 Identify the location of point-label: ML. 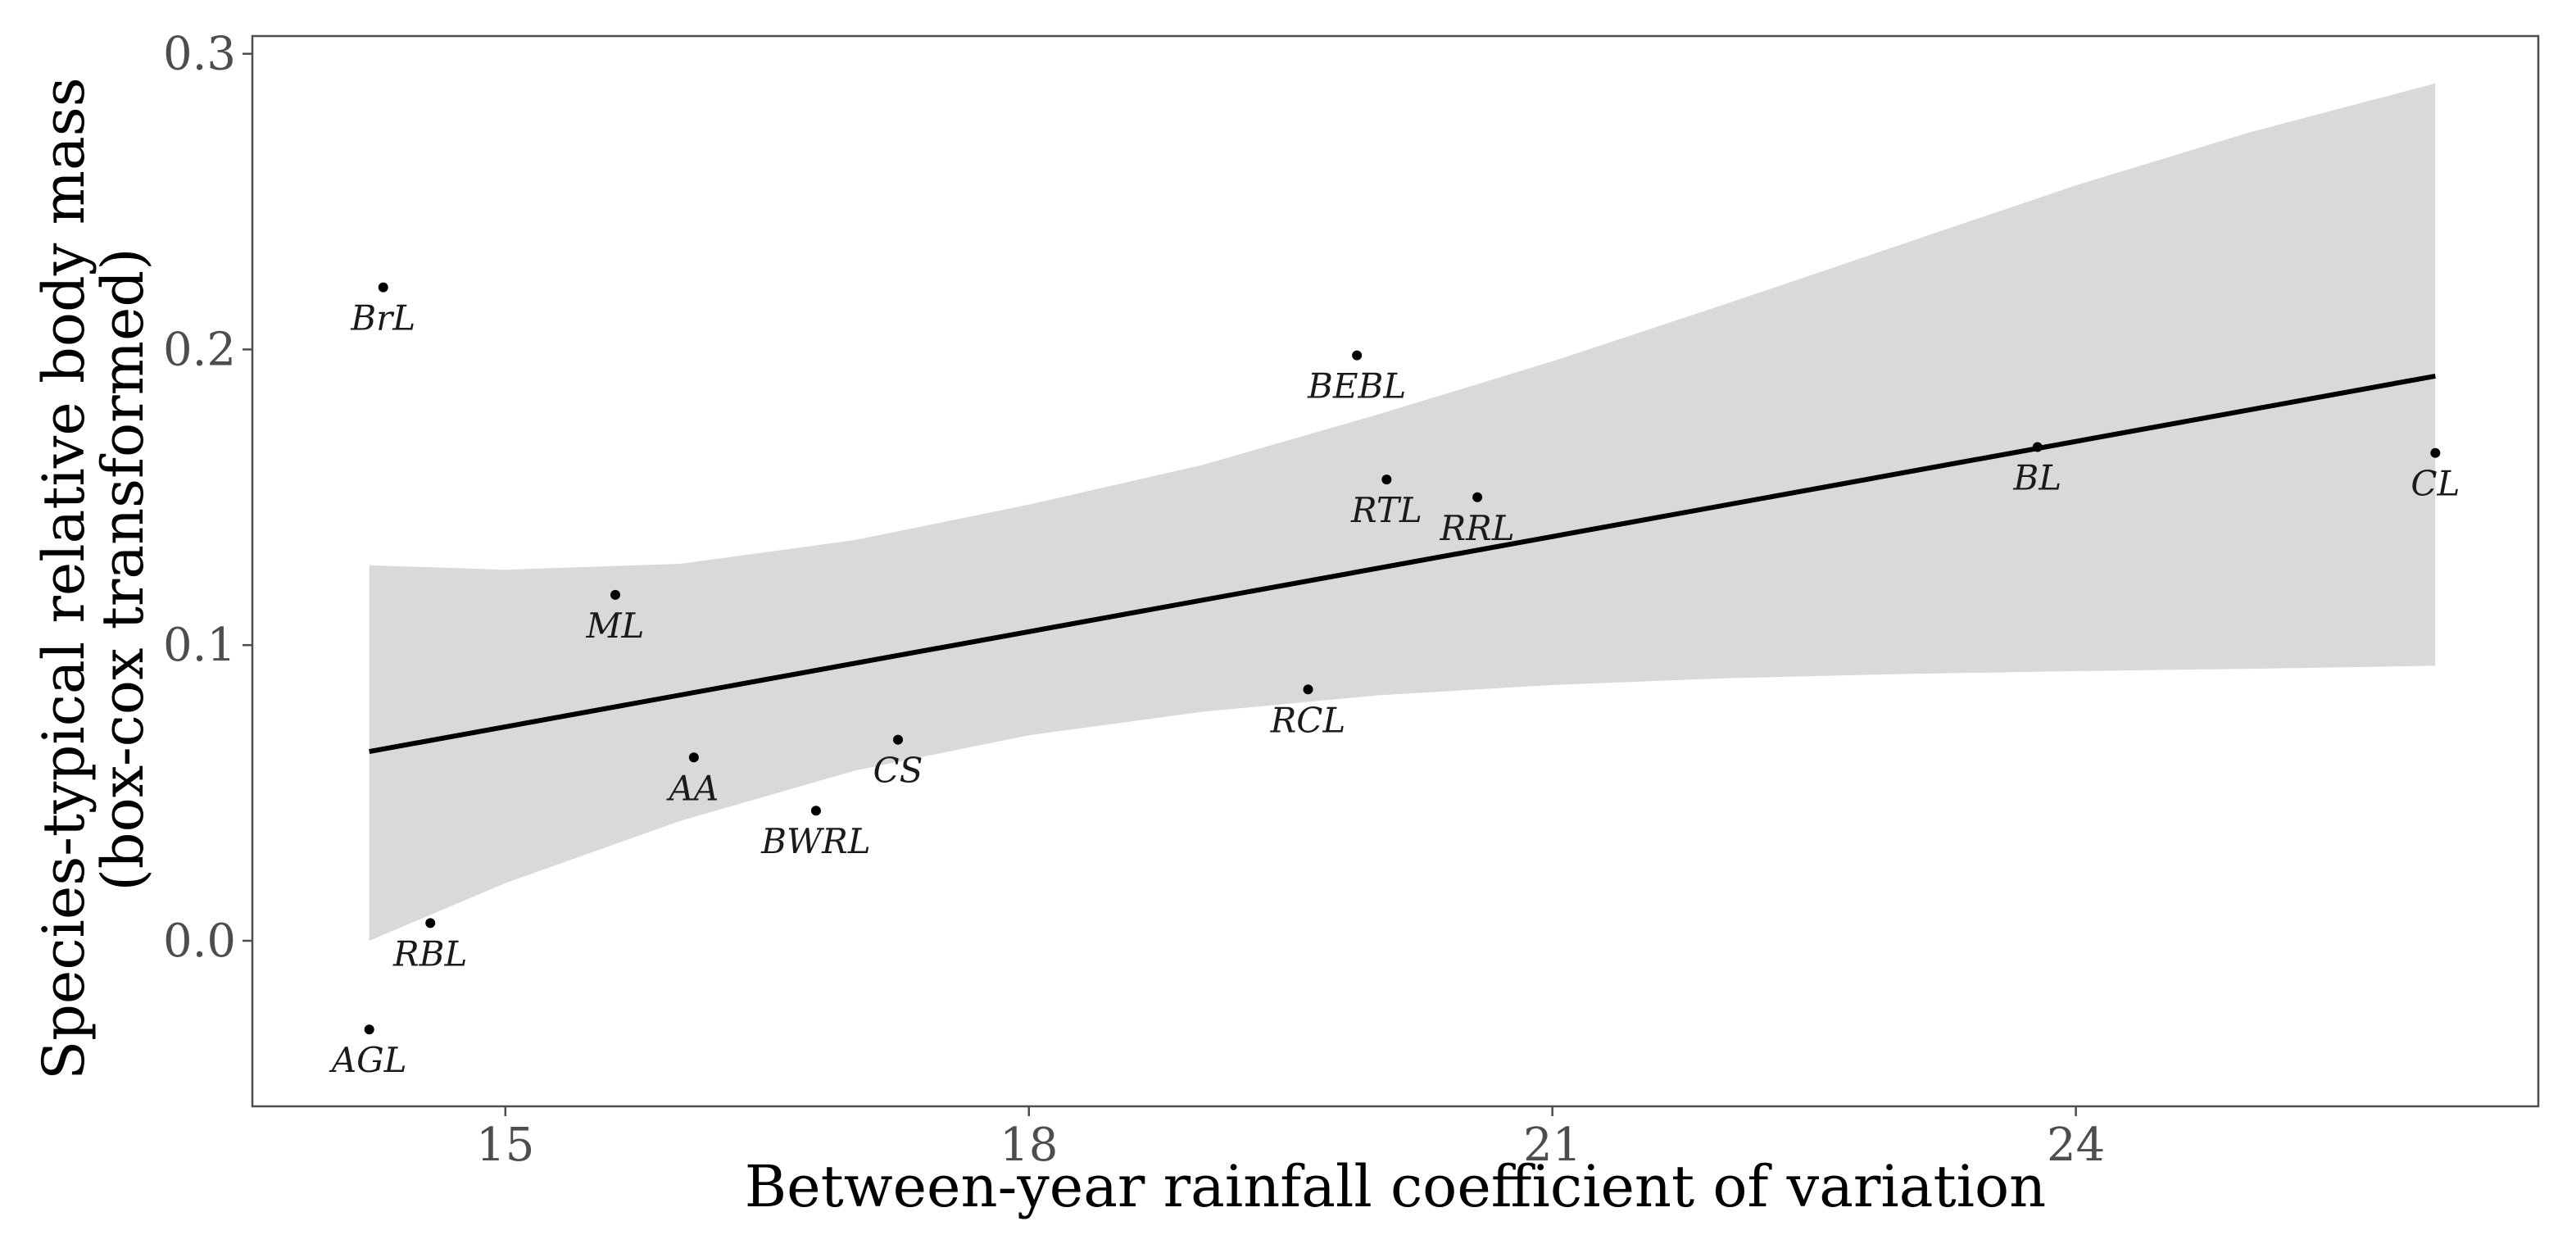
(615, 626).